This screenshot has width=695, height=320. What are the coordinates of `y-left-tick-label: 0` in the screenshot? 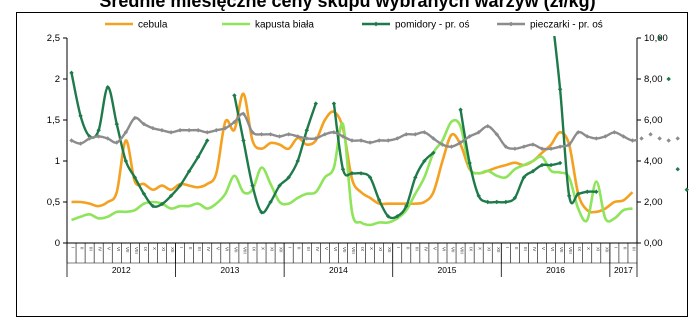 It's located at (57, 243).